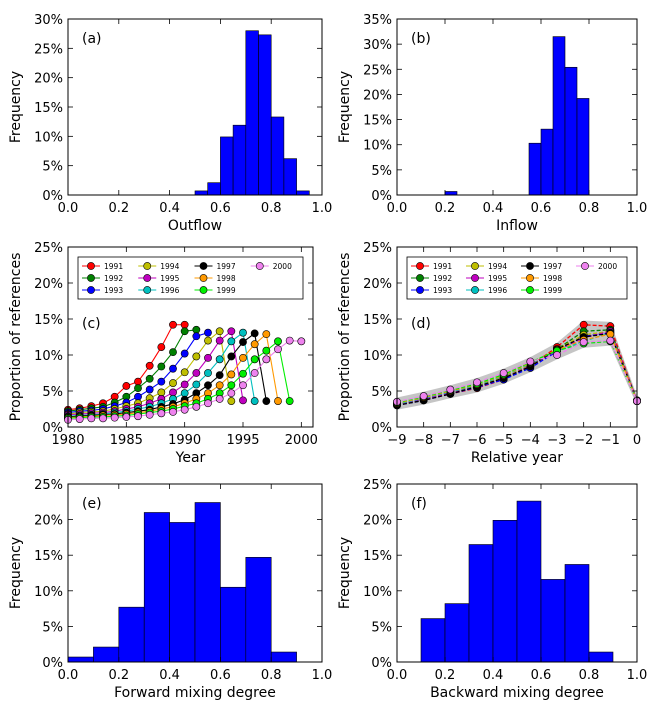 This screenshot has width=664, height=718. Describe the element at coordinates (113, 290) in the screenshot. I see `legend-label-1993: 1993` at that location.